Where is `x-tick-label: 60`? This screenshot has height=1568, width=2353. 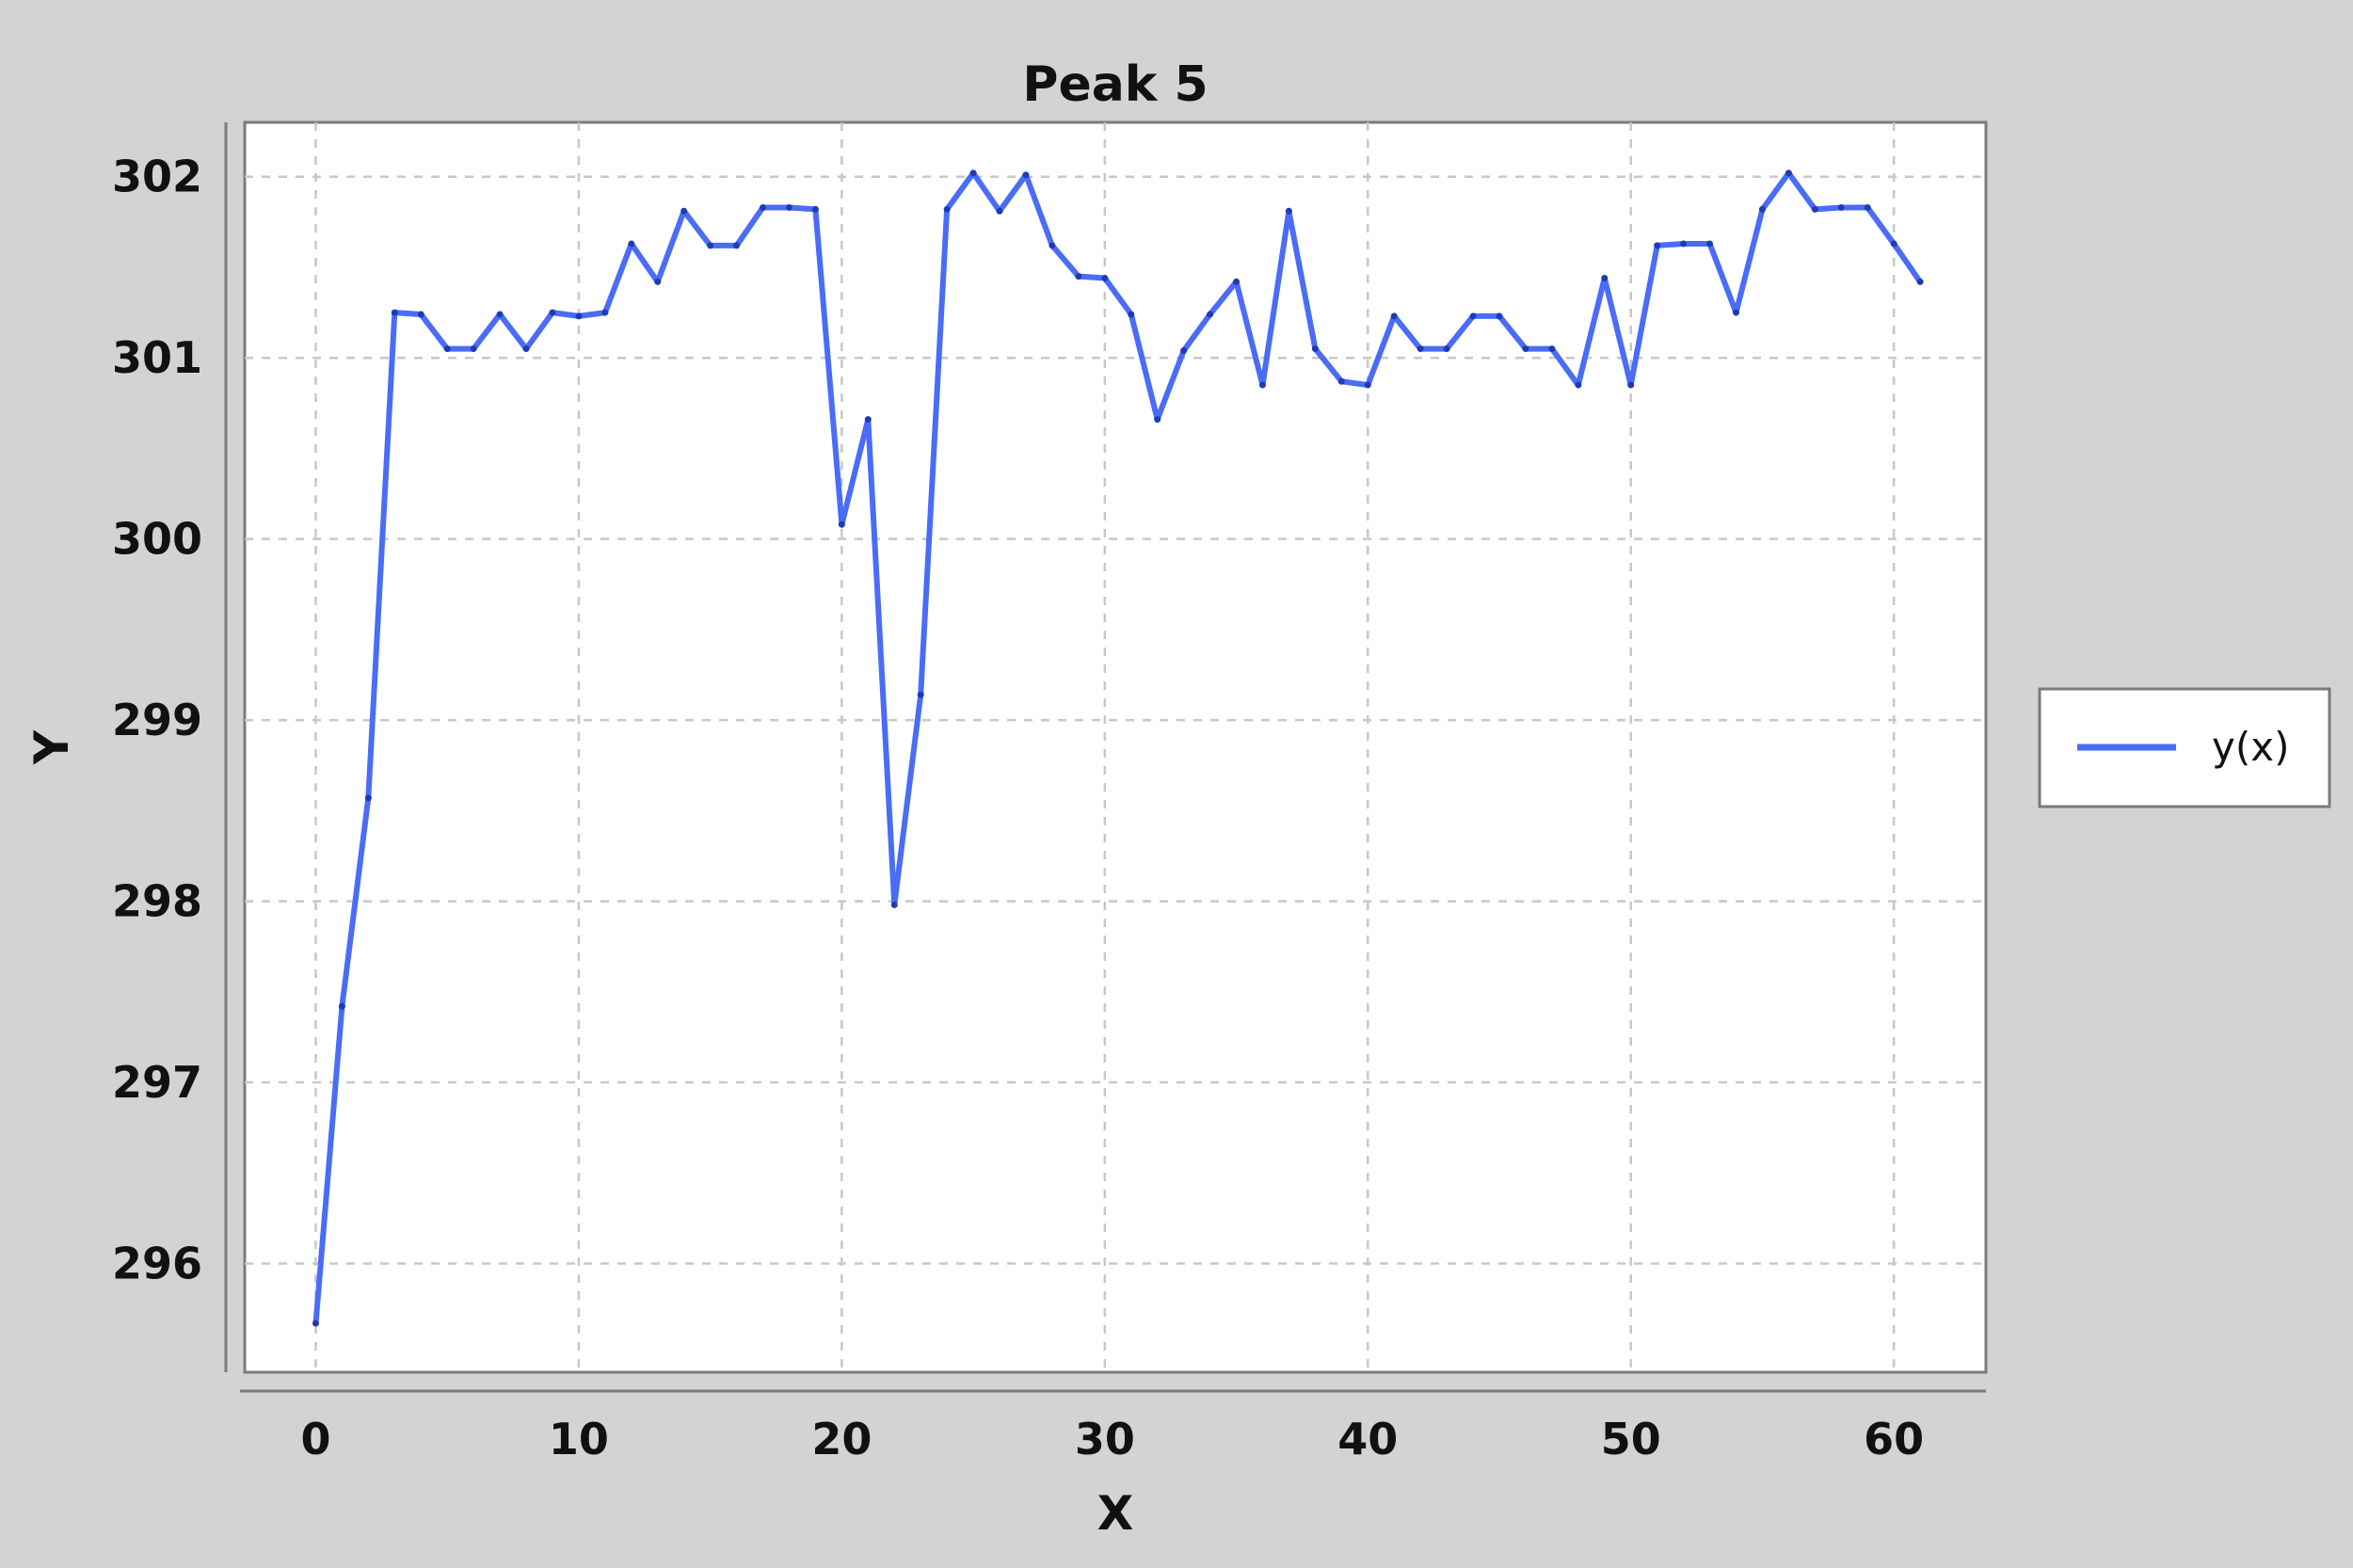
x-tick-label: 60 is located at coordinates (1894, 1439).